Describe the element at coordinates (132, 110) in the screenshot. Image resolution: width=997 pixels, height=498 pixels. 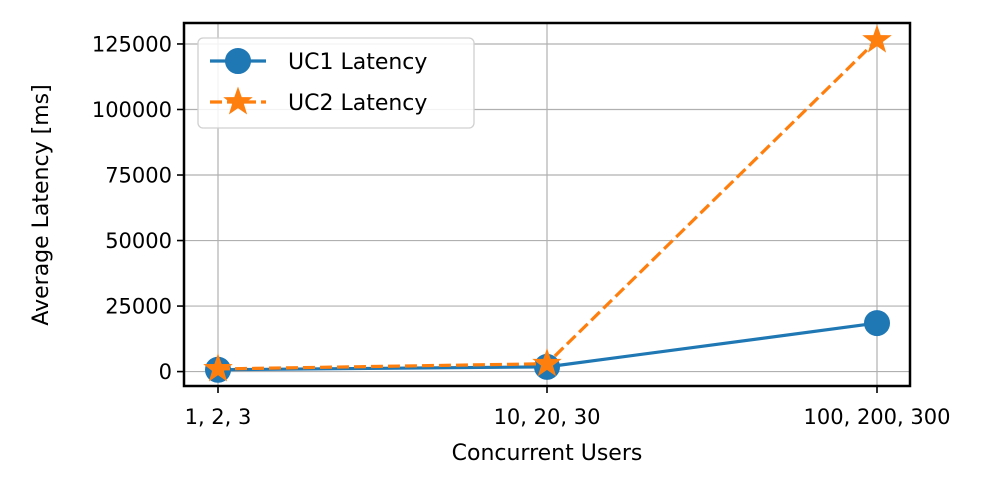
I see `y-tick-label: 100000` at that location.